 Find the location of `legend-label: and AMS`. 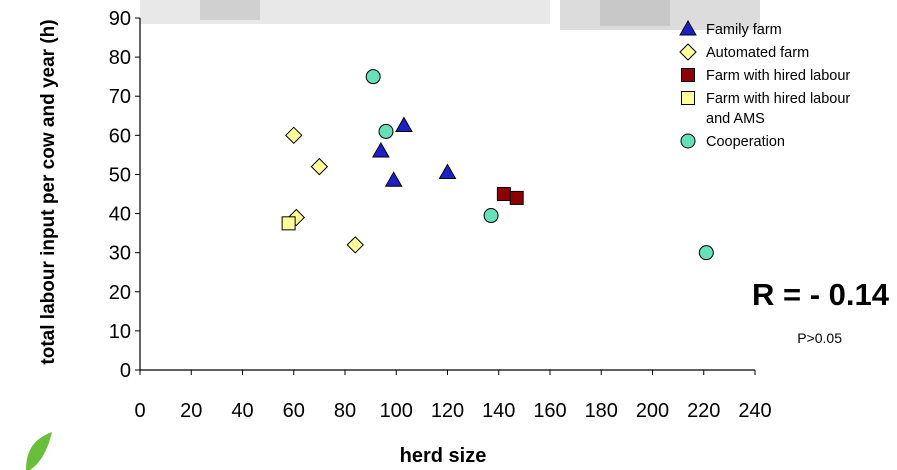

legend-label: and AMS is located at coordinates (735, 119).